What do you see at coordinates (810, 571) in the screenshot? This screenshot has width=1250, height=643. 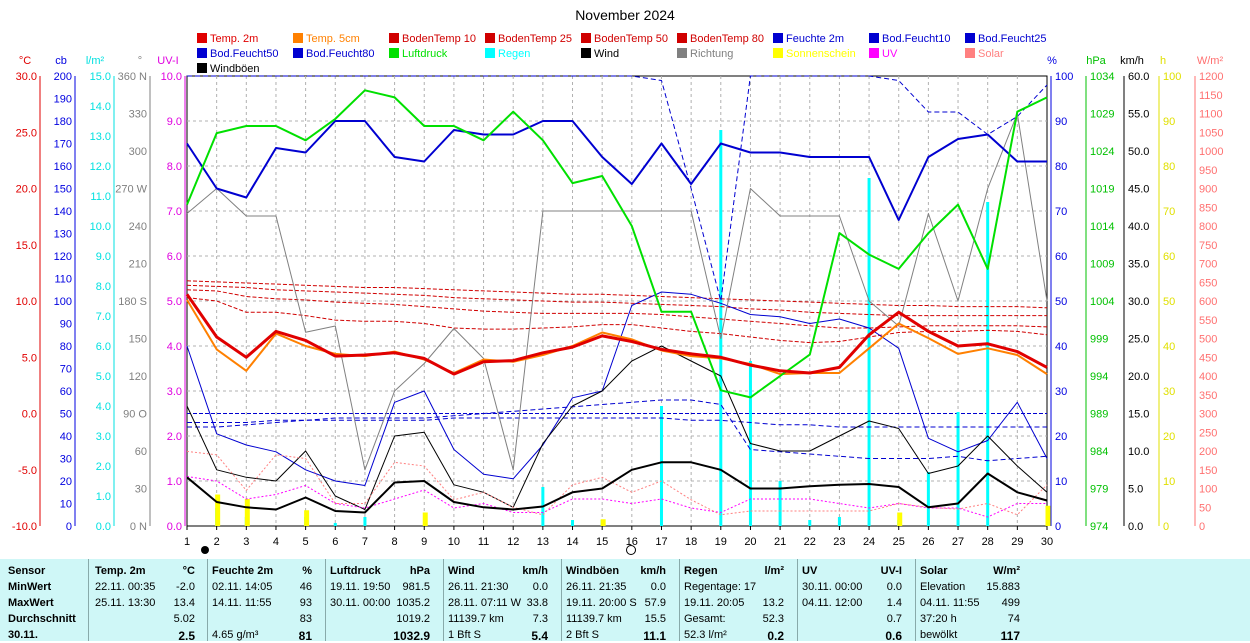 I see `stats-head-6: UV` at bounding box center [810, 571].